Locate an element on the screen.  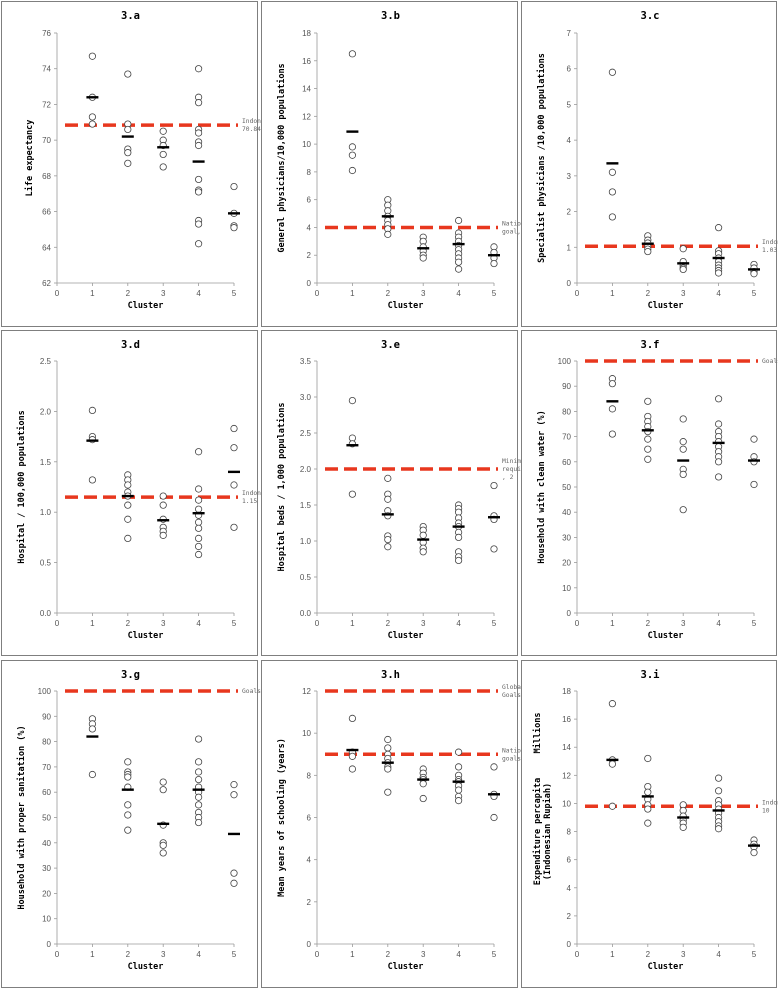
y-tick-label: 66 is located at coordinates (46, 212).